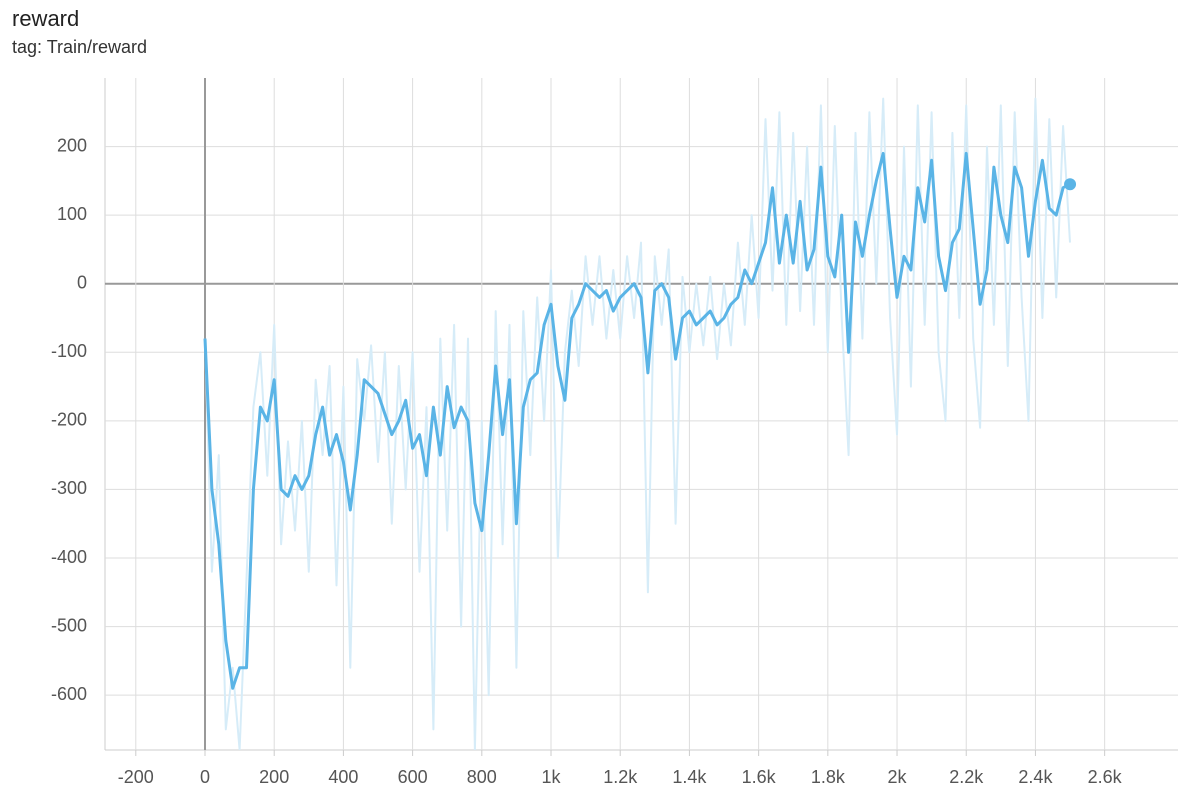 The image size is (1192, 800). Describe the element at coordinates (82, 282) in the screenshot. I see `y-tick-label: 0` at that location.